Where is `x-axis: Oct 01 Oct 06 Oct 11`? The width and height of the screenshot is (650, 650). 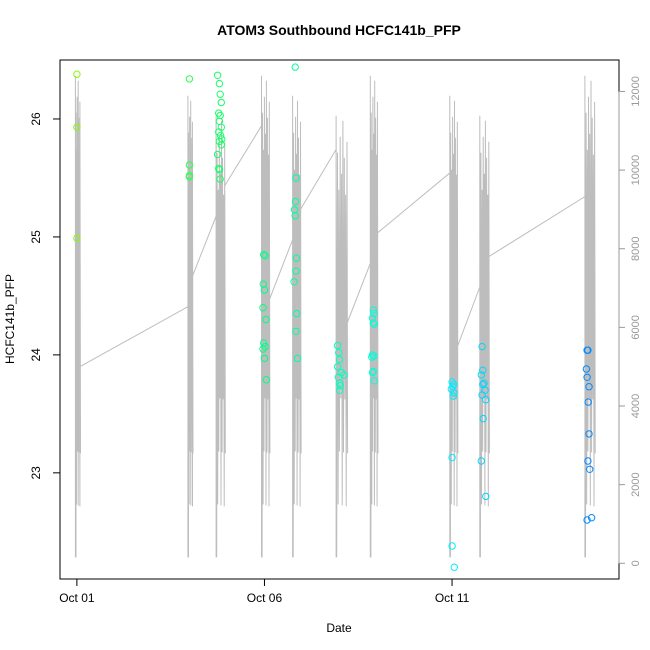 x-axis: Oct 01 Oct 06 Oct 11 is located at coordinates (264, 591).